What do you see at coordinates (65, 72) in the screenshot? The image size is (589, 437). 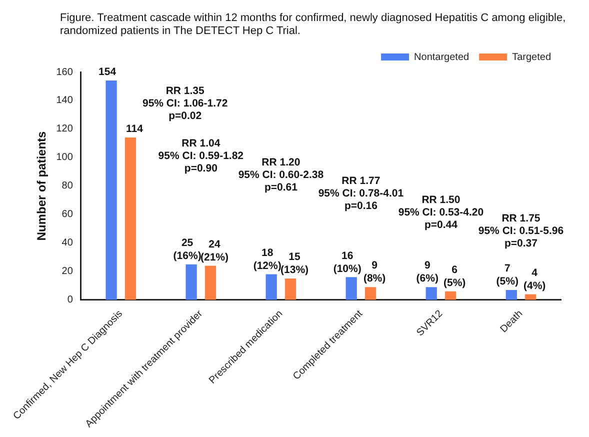 I see `y-tick-label: 160` at bounding box center [65, 72].